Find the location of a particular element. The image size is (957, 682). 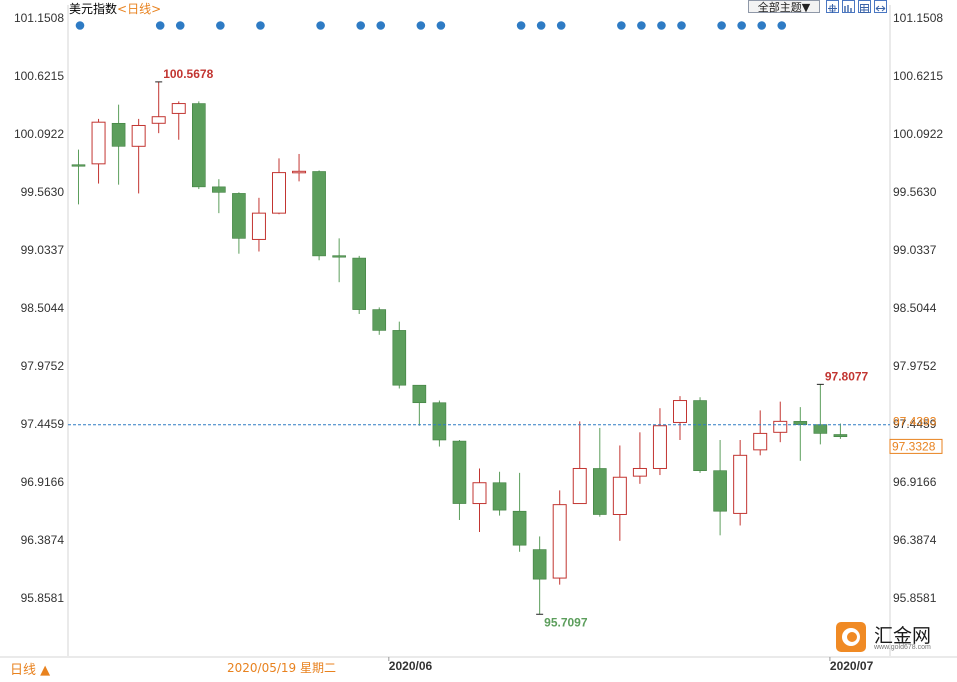

last-price-tag-box is located at coordinates (916, 446).